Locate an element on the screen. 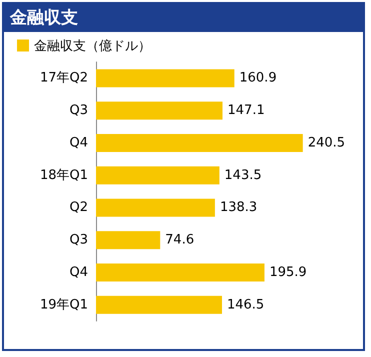 This screenshot has width=371, height=357. legend-label: 金融収支（億ドル） is located at coordinates (92, 45).